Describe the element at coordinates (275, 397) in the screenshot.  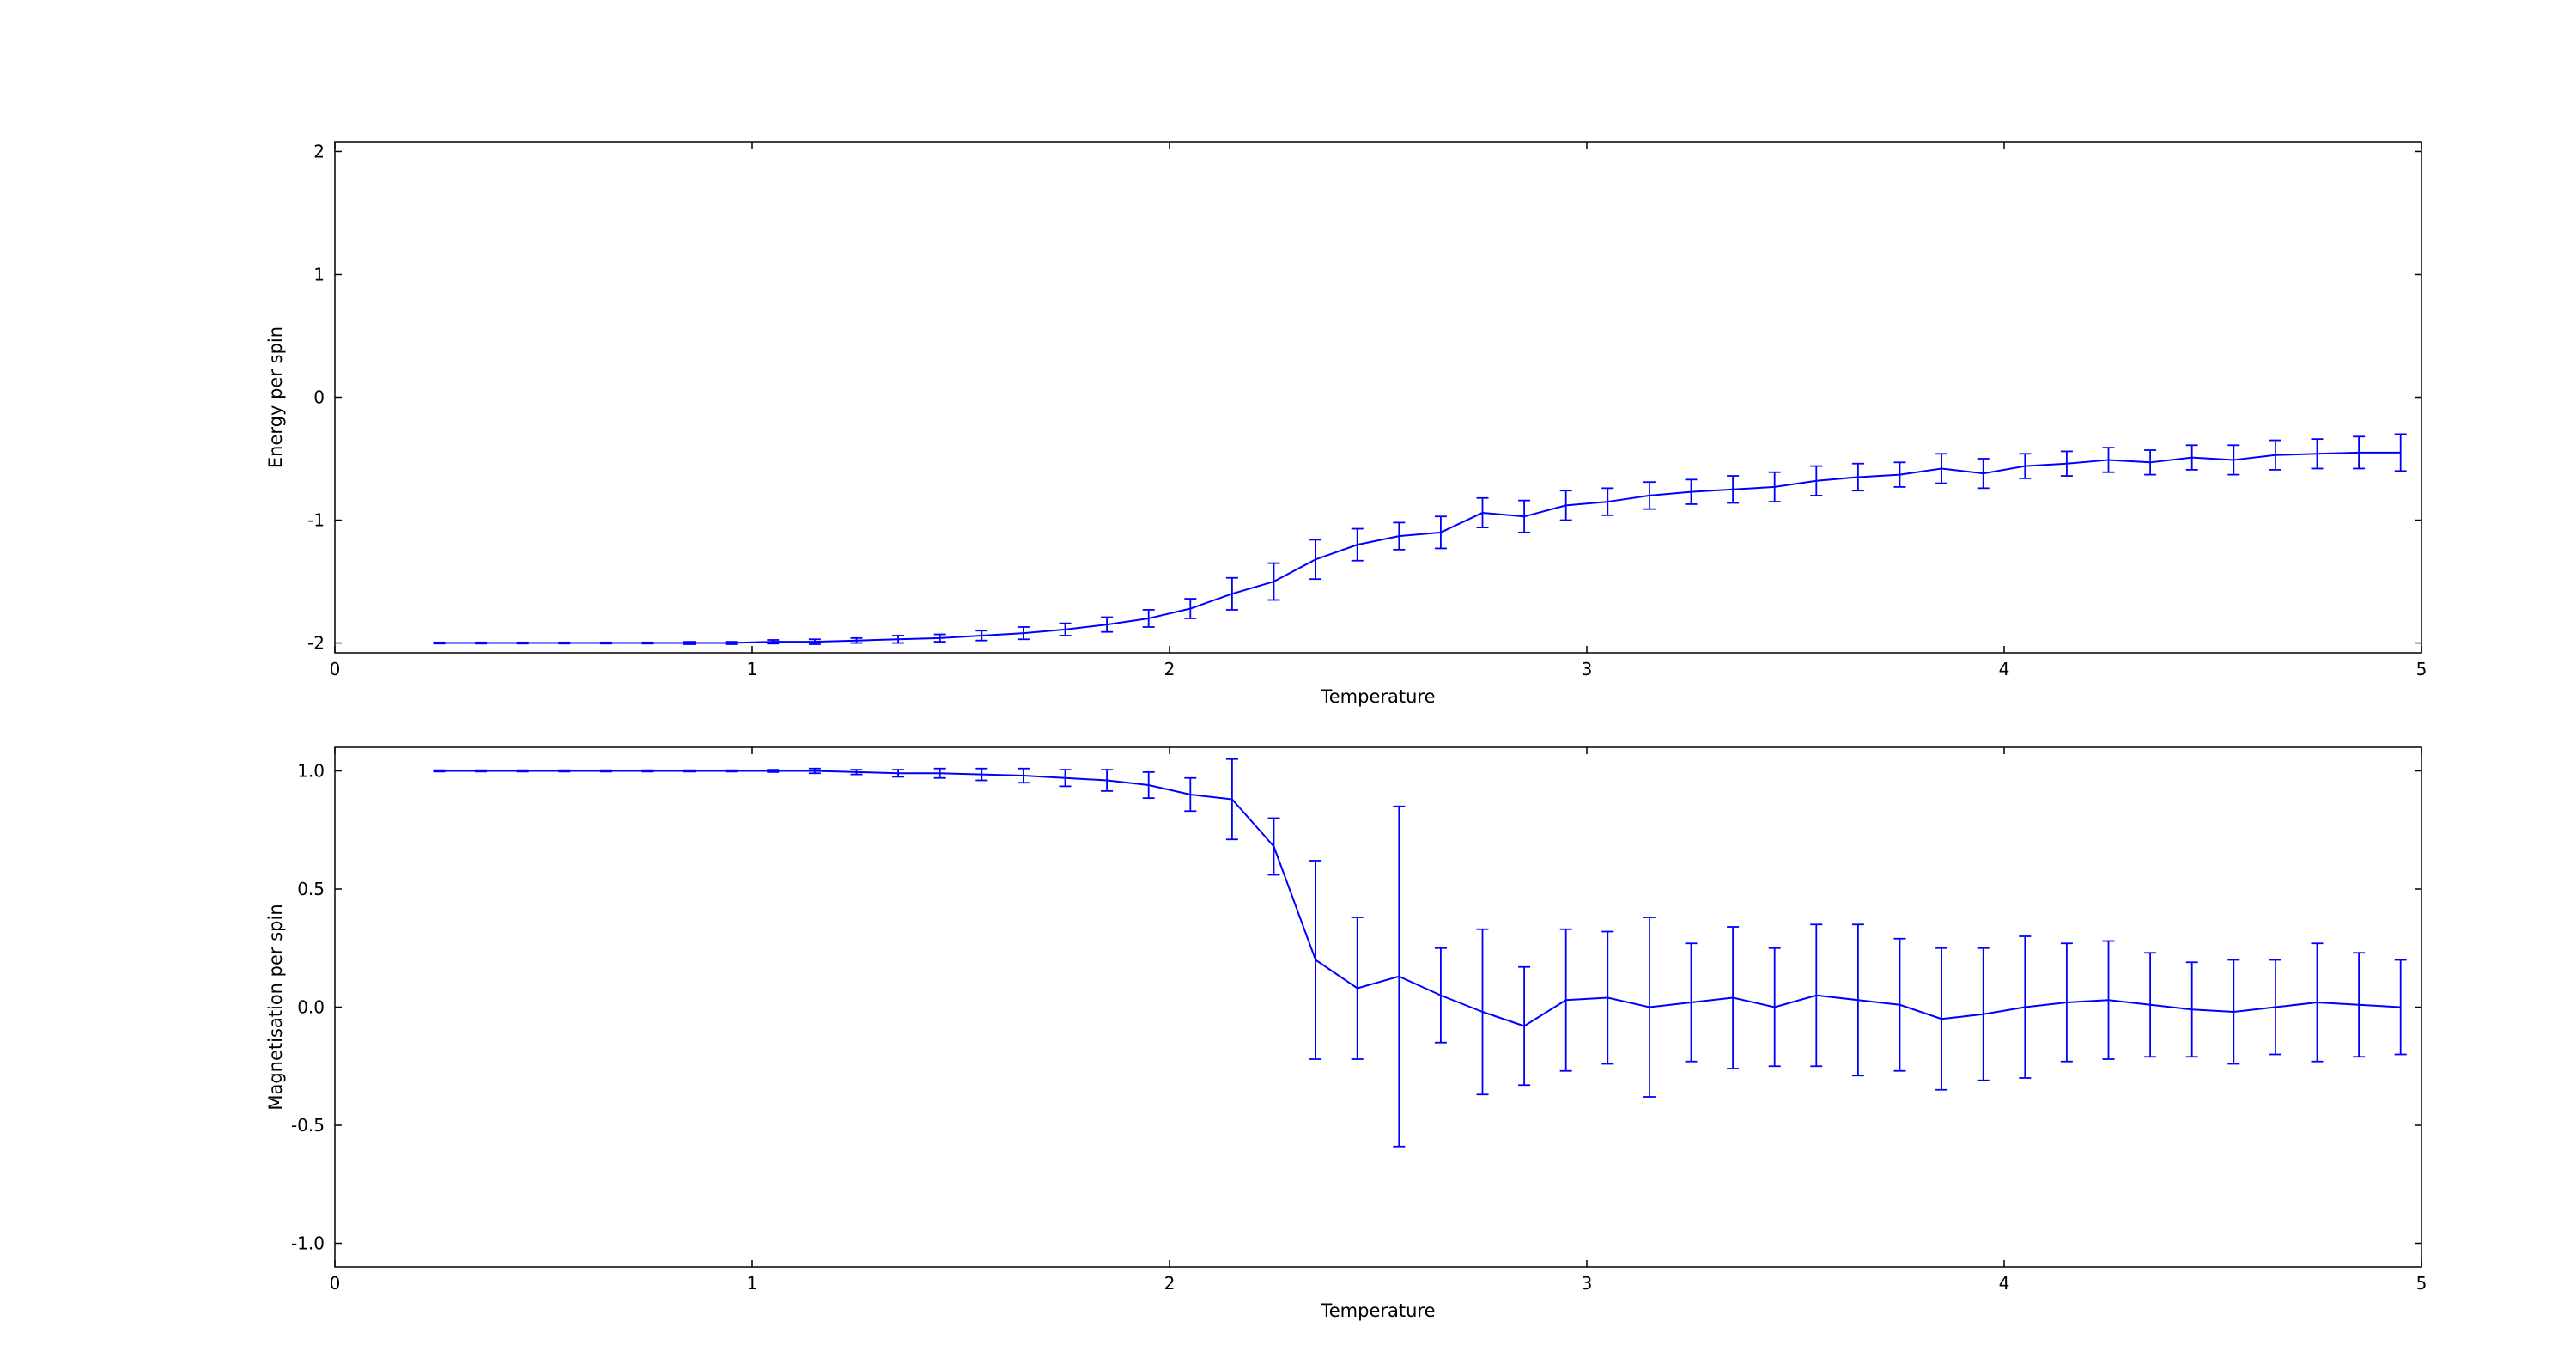
I see `y-axis-label: Energy per spin` at that location.